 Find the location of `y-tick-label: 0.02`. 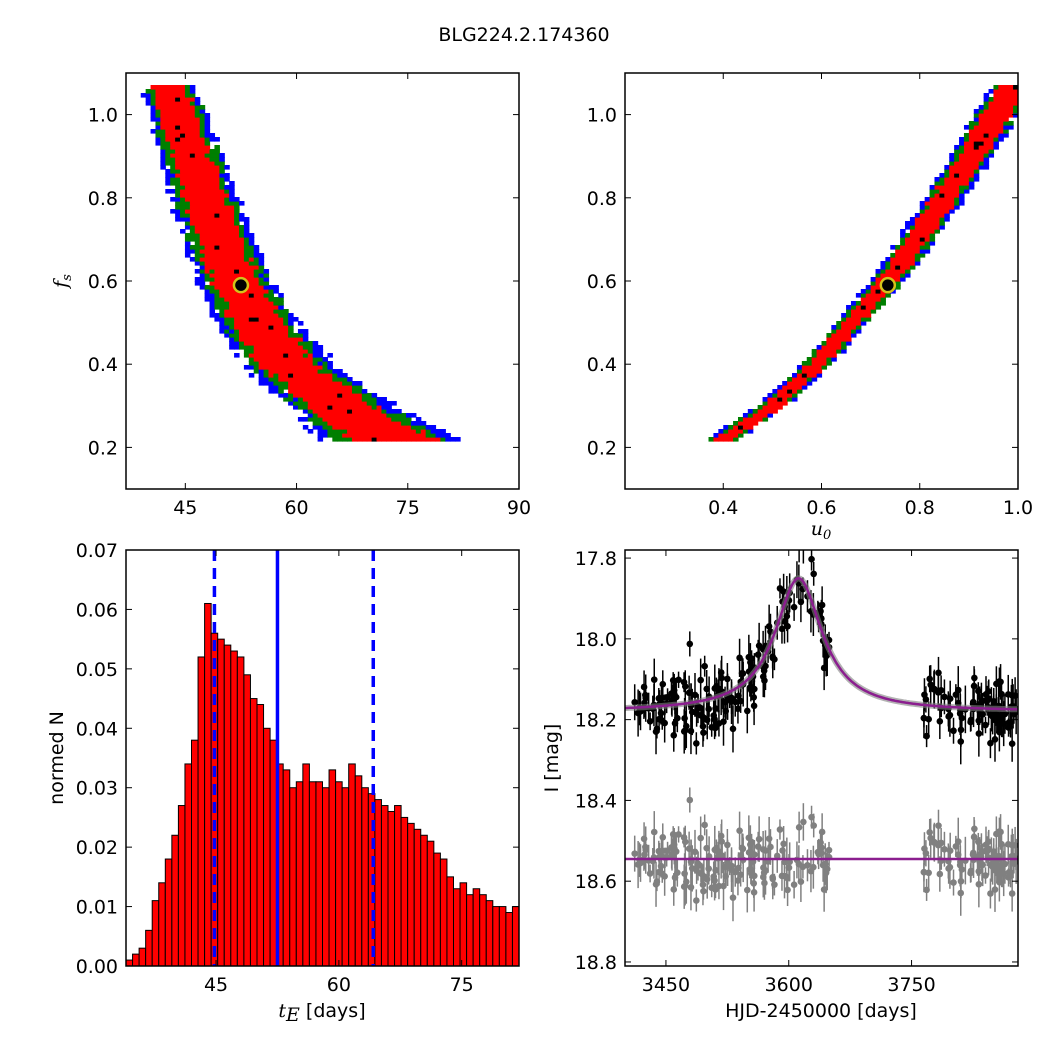

y-tick-label: 0.02 is located at coordinates (97, 848).